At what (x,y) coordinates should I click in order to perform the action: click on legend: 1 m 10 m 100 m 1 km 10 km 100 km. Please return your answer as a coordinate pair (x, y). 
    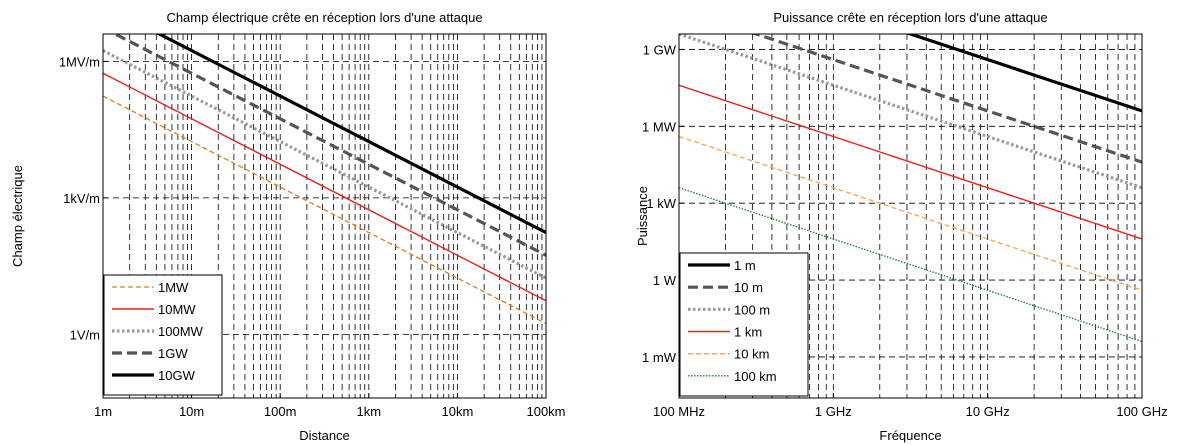
    Looking at the image, I should click on (744, 324).